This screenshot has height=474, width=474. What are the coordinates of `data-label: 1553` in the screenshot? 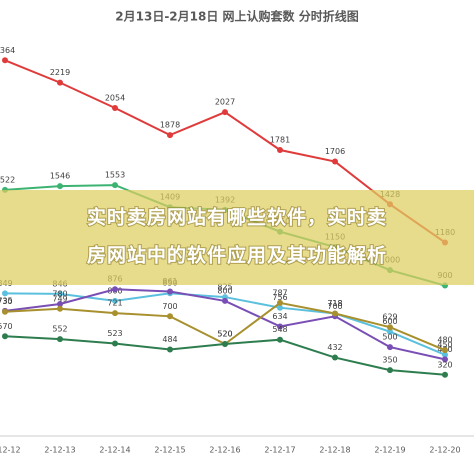 It's located at (115, 175).